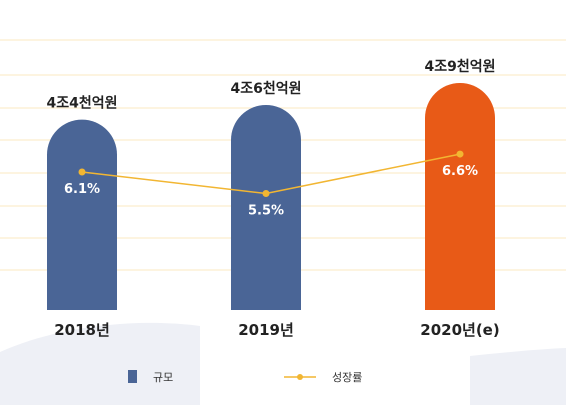 The width and height of the screenshot is (566, 405). What do you see at coordinates (518, 376) in the screenshot?
I see `background-wave-right` at bounding box center [518, 376].